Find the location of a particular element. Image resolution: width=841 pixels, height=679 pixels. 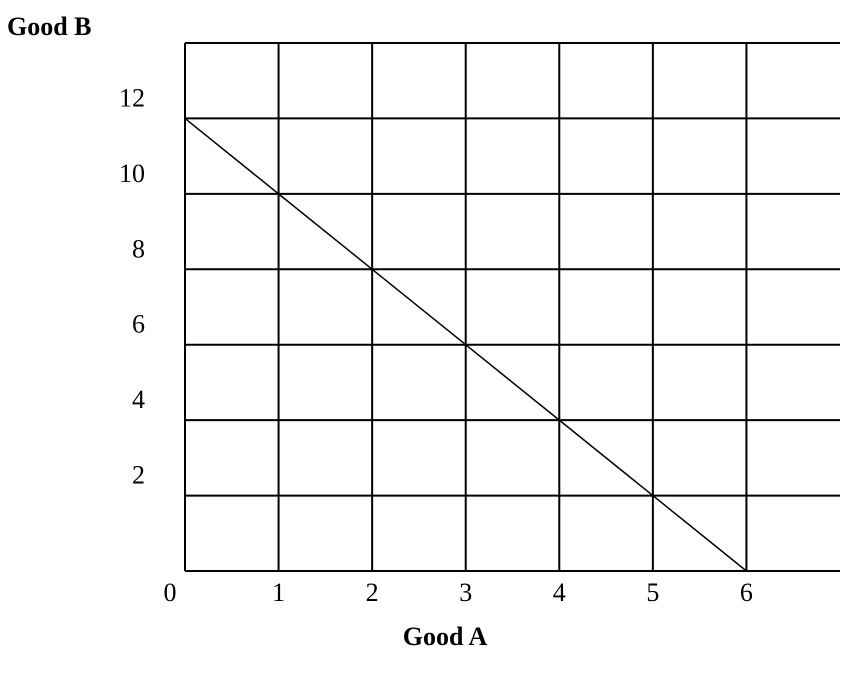

x-tick-label: 2 is located at coordinates (372, 592).